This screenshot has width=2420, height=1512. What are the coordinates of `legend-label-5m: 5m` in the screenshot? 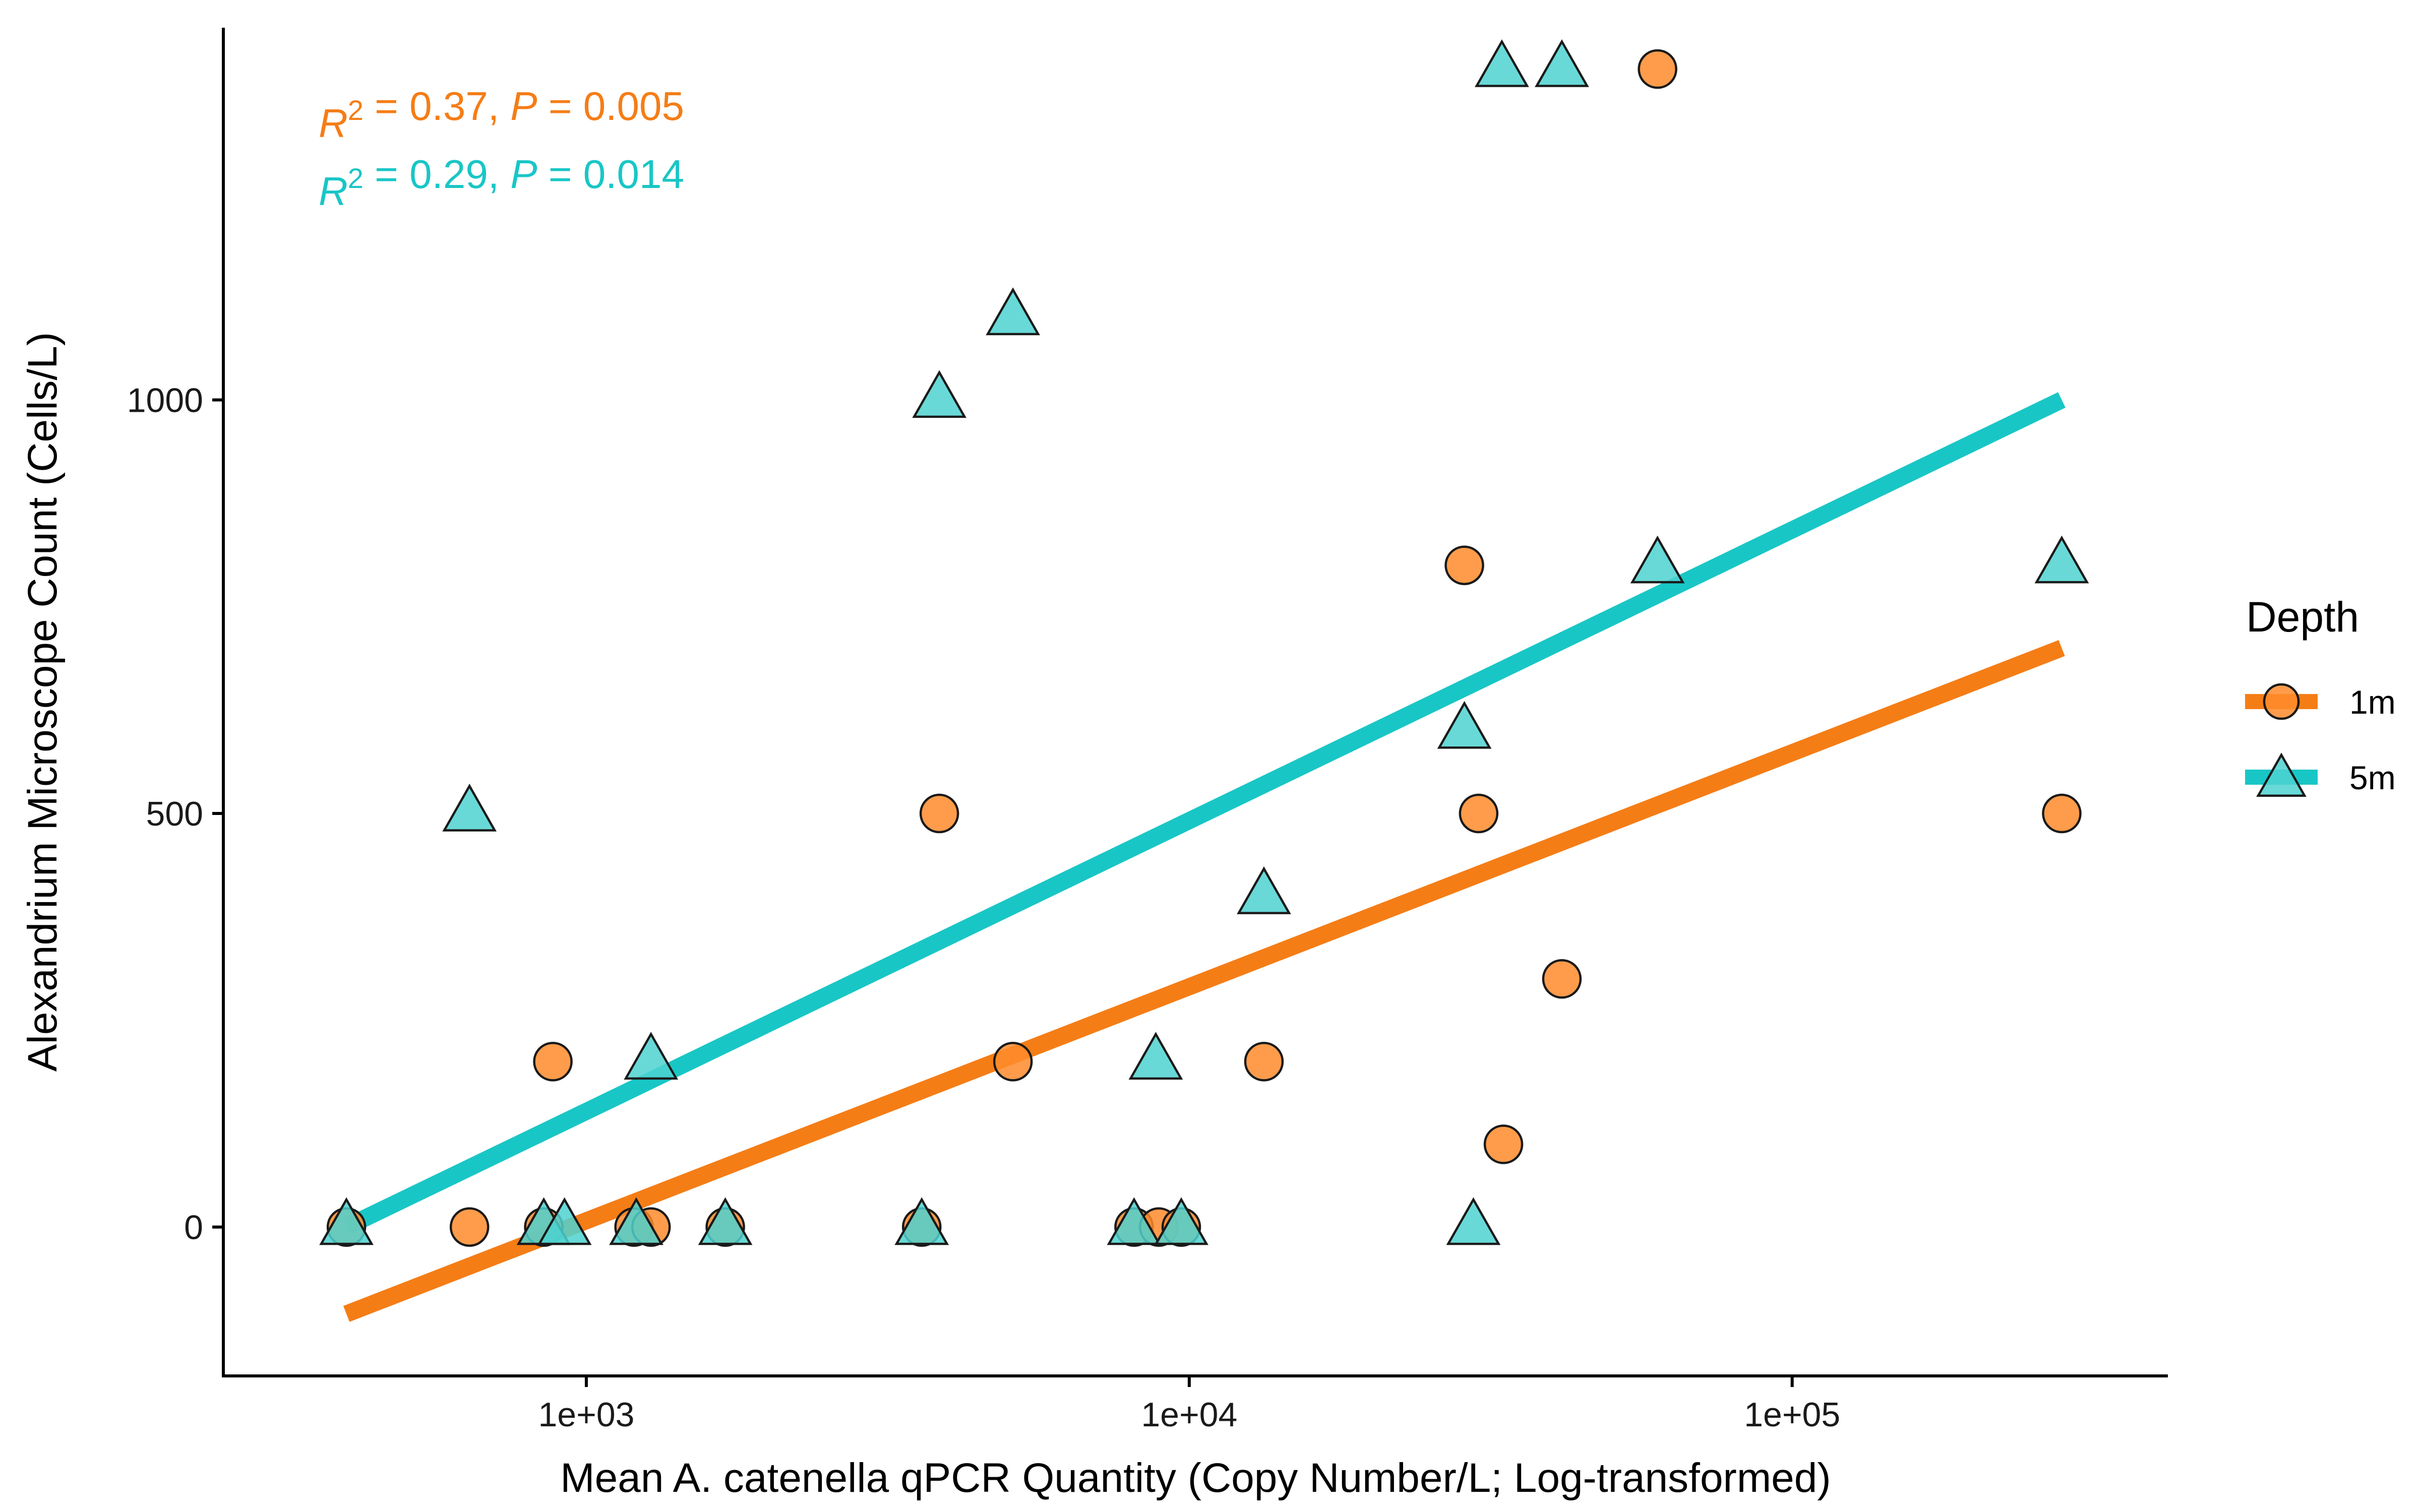 It's located at (2372, 777).